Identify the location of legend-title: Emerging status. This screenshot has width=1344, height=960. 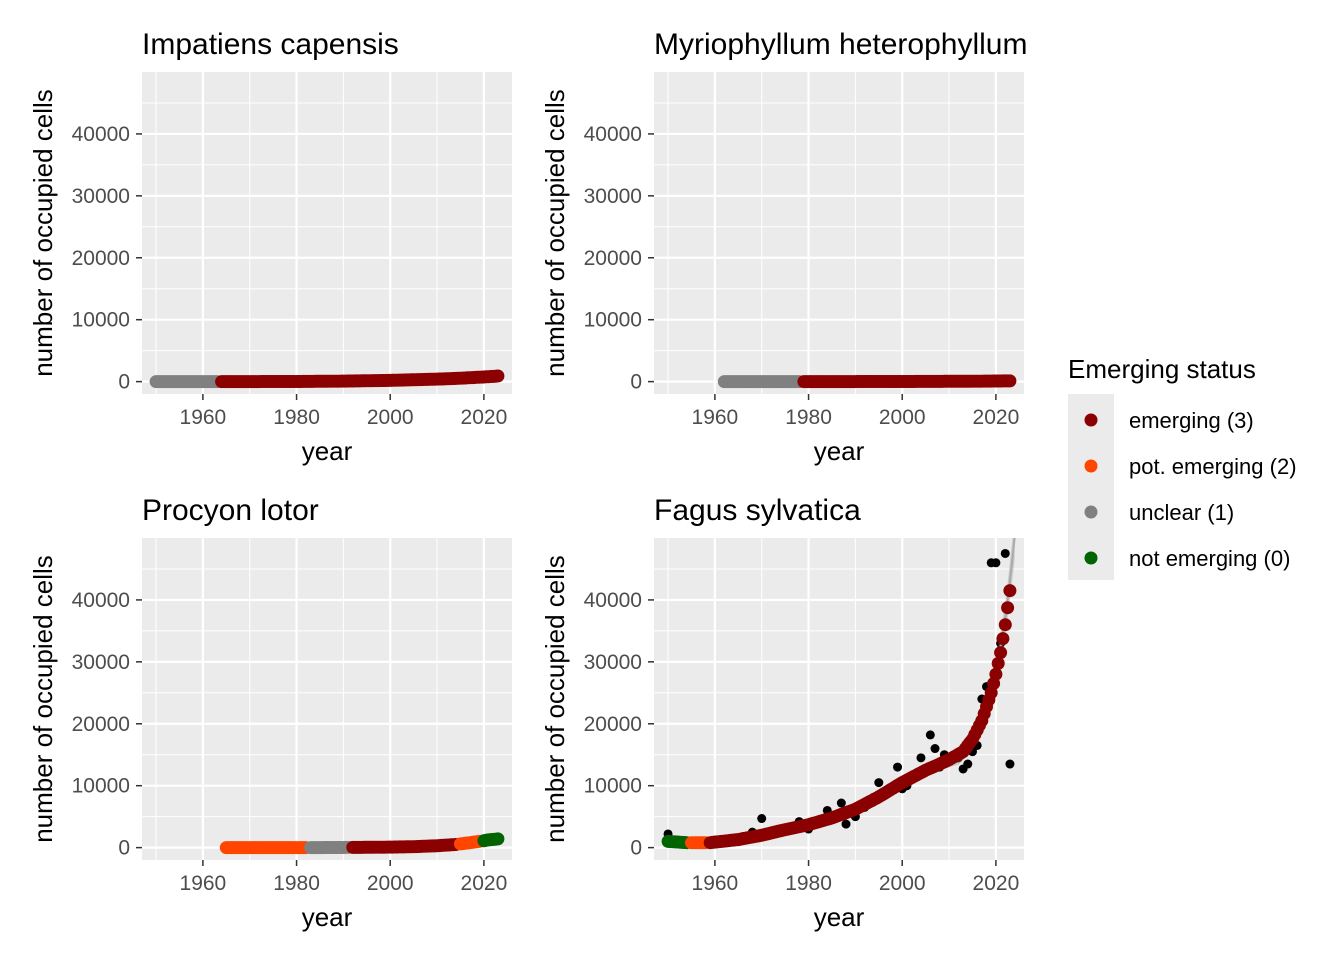
(1162, 369).